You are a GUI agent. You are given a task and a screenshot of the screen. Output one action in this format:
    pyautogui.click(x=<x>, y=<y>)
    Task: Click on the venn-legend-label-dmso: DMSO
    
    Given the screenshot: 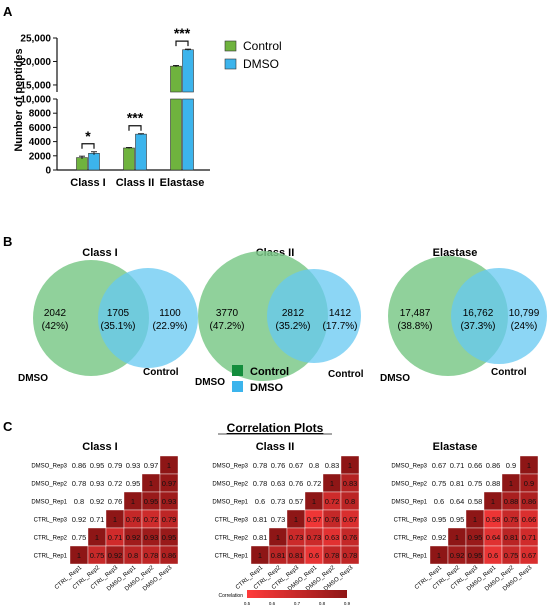 What is the action you would take?
    pyautogui.click(x=266, y=388)
    